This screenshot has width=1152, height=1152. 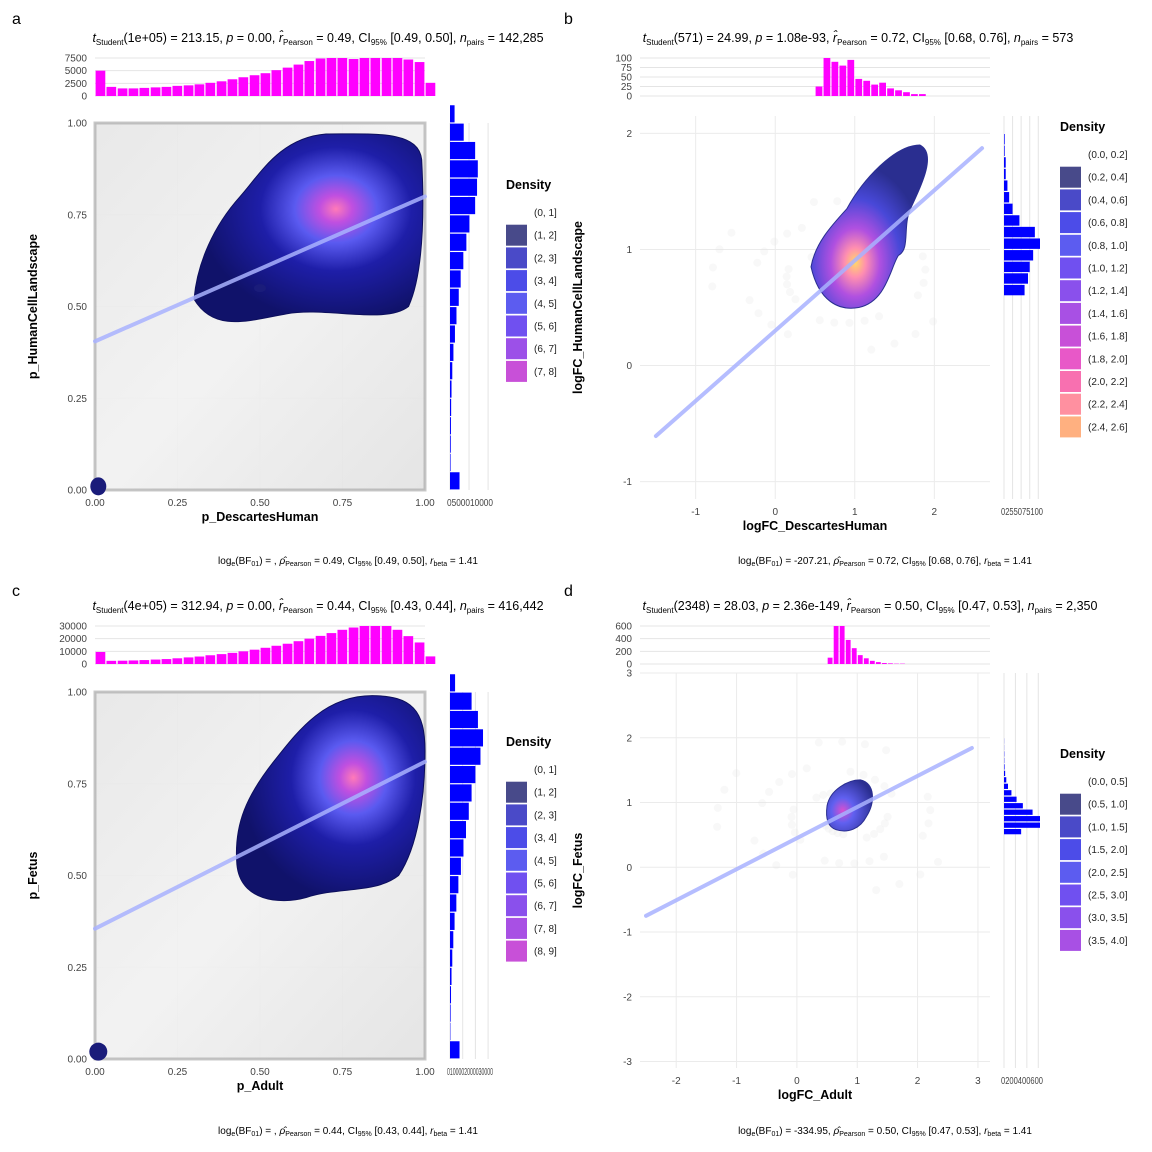 What do you see at coordinates (330, 798) in the screenshot?
I see `density-region` at bounding box center [330, 798].